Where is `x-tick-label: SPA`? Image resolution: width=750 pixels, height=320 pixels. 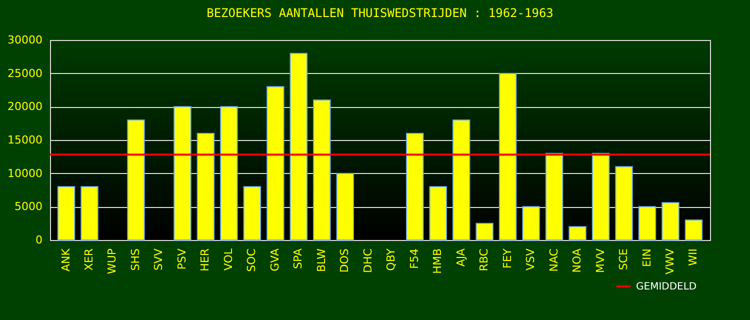 x-tick-label: SPA is located at coordinates (298, 258).